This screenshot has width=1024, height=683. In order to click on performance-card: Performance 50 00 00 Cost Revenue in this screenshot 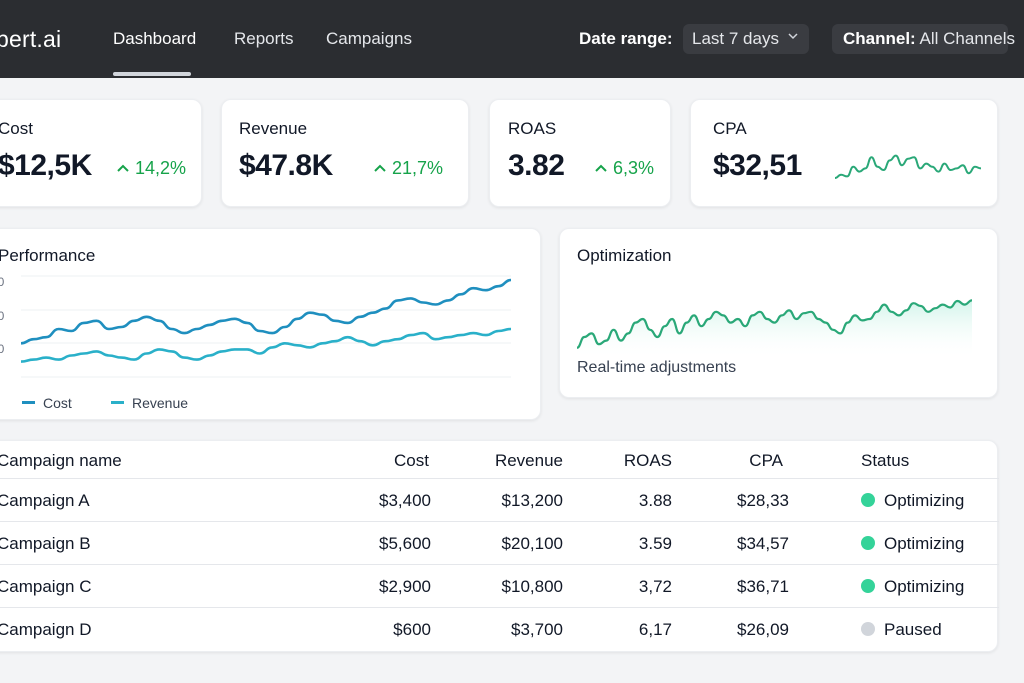, I will do `click(270, 324)`.